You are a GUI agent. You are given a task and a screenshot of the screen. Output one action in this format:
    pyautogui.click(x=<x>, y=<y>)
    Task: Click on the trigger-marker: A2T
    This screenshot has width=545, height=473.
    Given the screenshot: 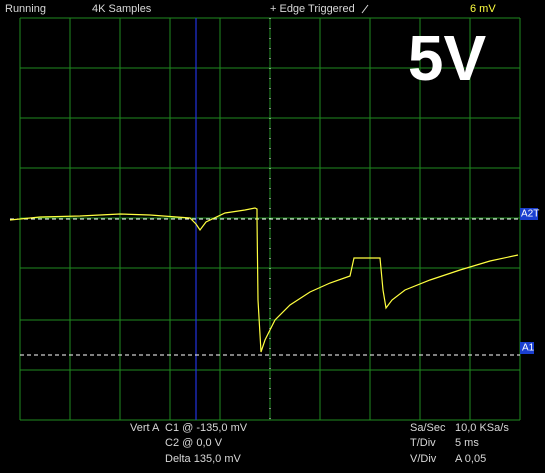 What is the action you would take?
    pyautogui.click(x=530, y=214)
    